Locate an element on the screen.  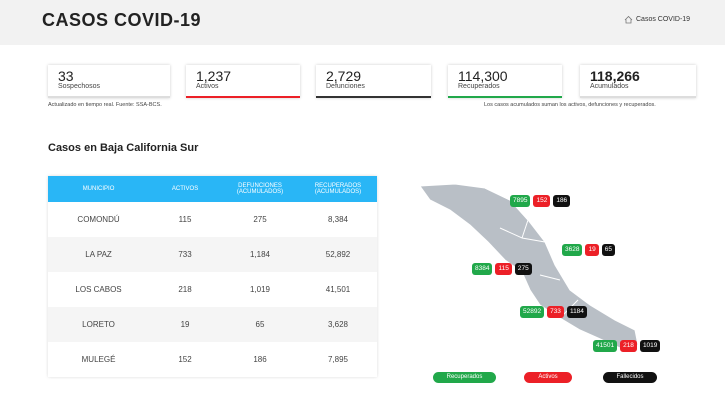
table-cell: LA PAZ is located at coordinates (99, 254).